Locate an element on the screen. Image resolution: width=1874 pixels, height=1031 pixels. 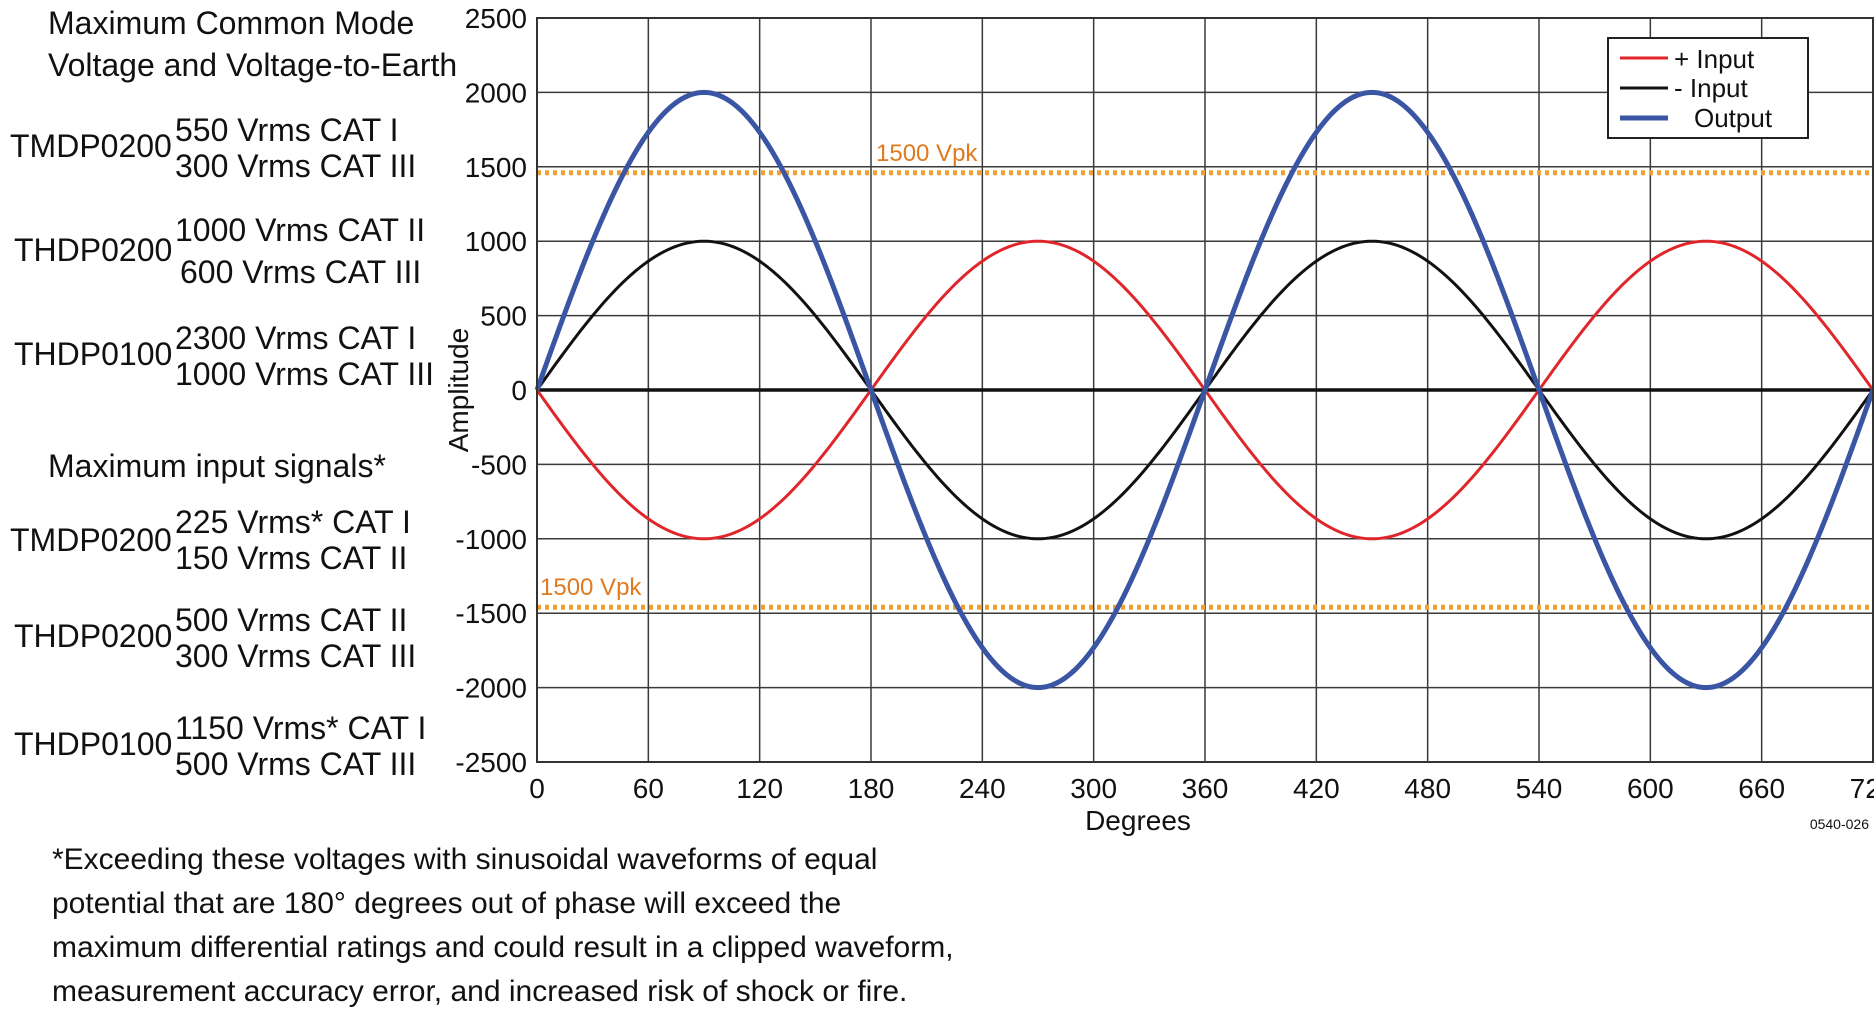
y-tick-label: -2500 is located at coordinates (491, 762).